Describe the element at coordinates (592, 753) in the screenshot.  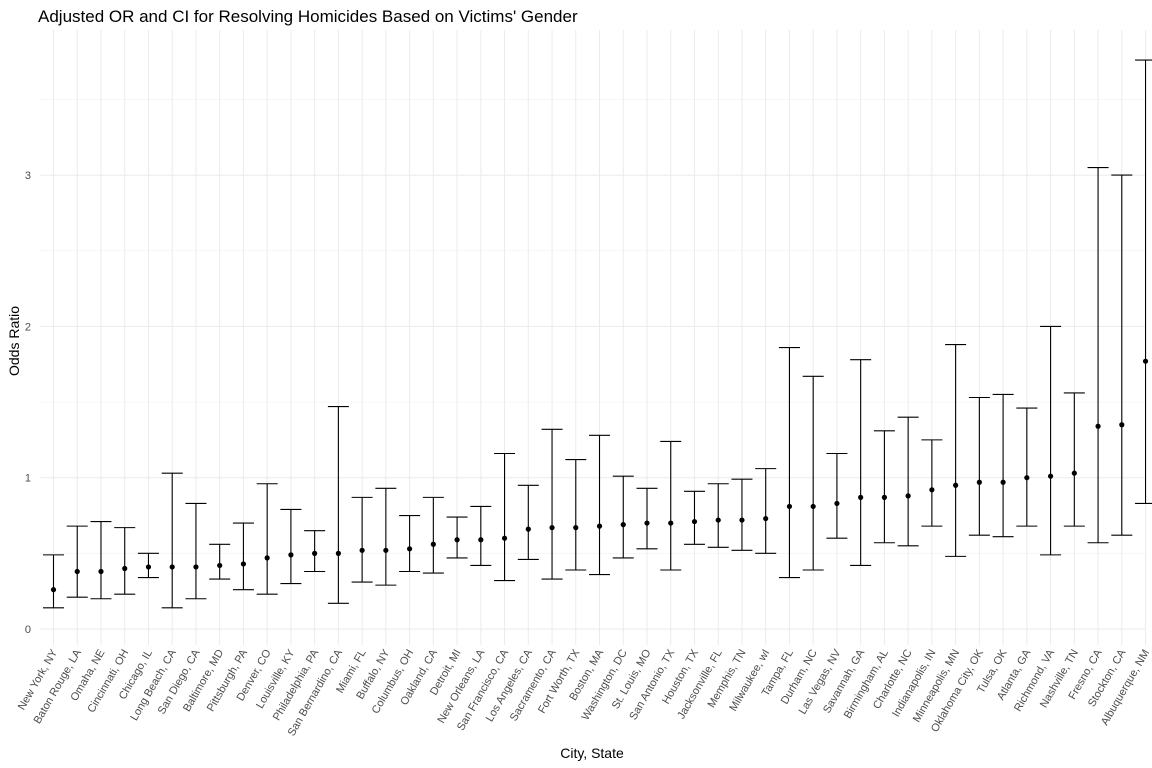
I see `x-axis-title: City, State` at that location.